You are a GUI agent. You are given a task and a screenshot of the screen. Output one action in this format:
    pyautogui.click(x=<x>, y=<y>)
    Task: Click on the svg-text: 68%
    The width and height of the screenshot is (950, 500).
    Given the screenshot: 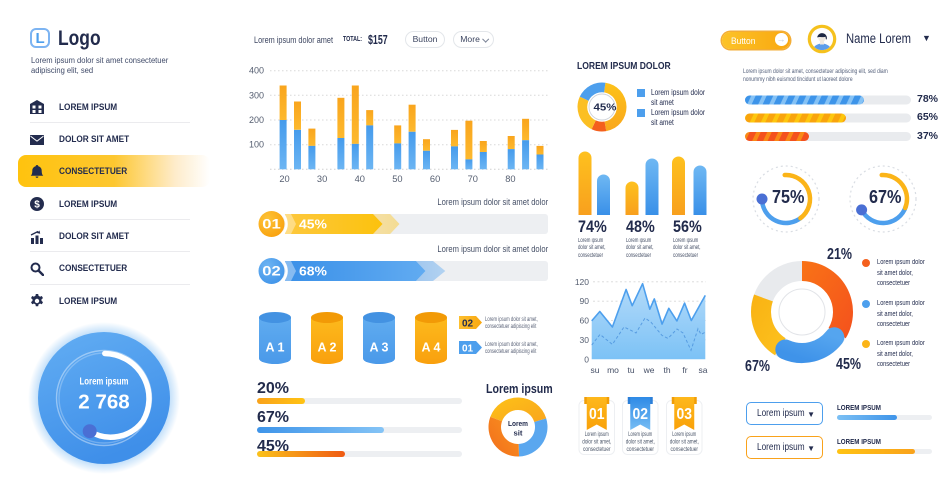 What is the action you would take?
    pyautogui.click(x=313, y=272)
    